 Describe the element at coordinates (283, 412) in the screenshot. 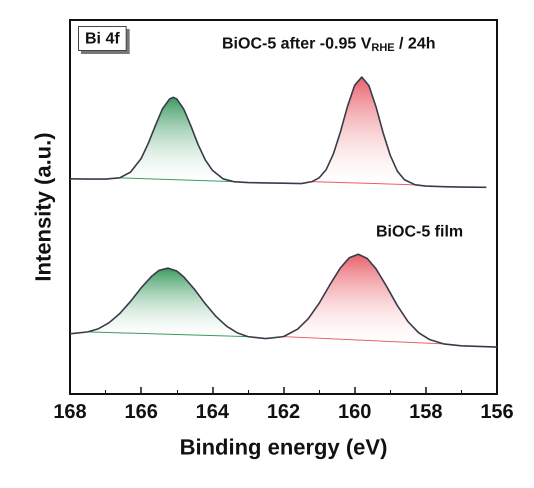

I see `x-tick-label: 162` at that location.